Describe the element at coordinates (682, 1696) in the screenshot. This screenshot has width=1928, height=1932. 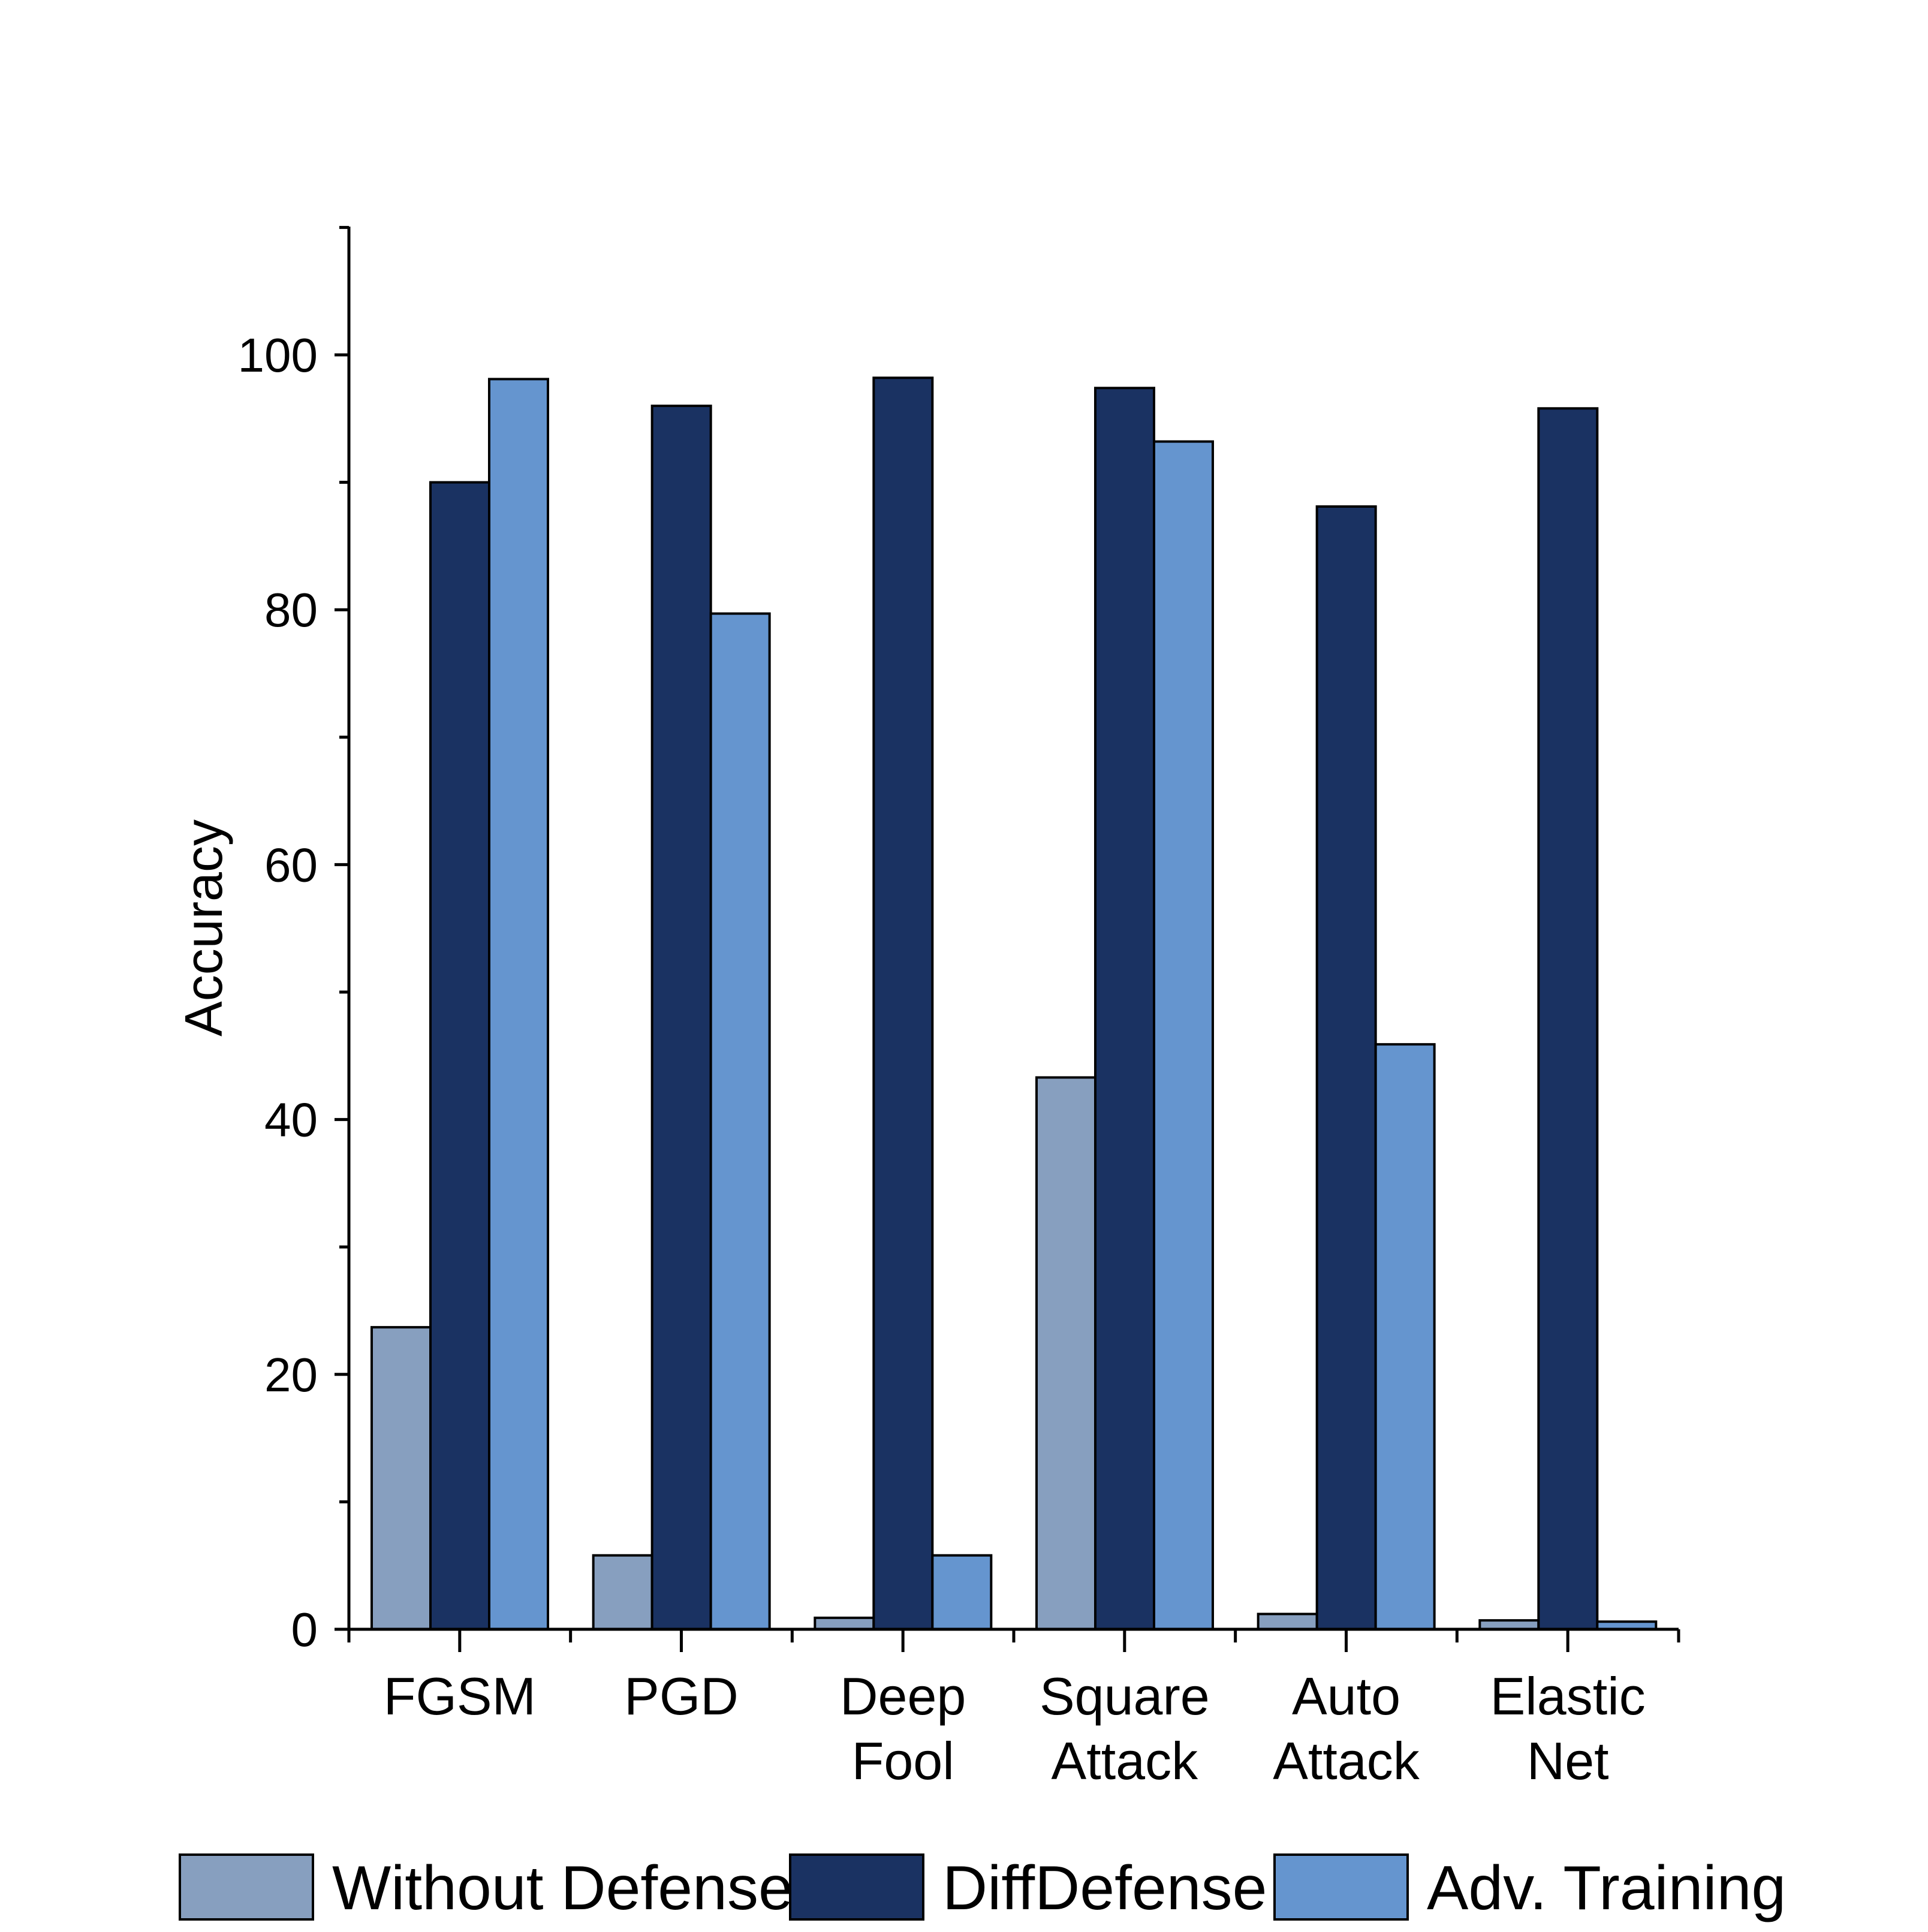
I see `x-tick-label-1: PGD` at that location.